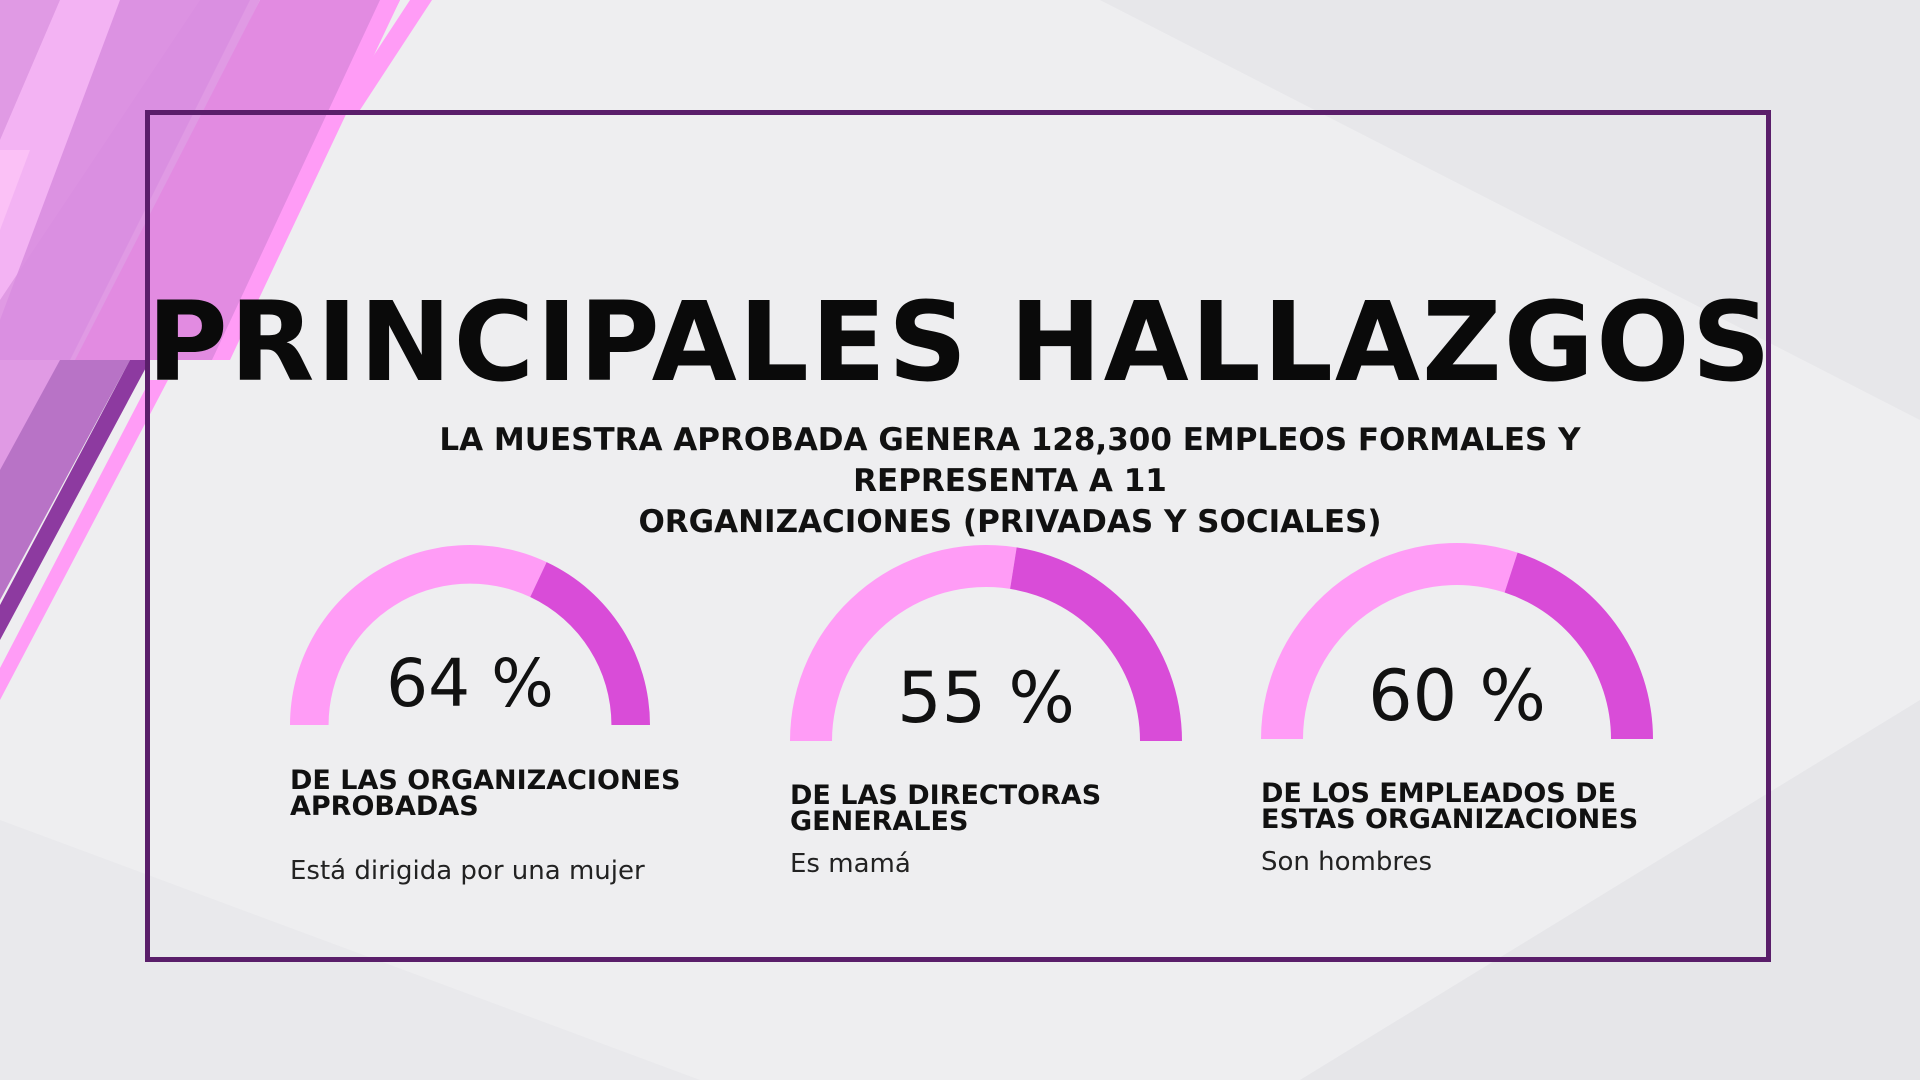 The image size is (1920, 1080). I want to click on gauge-label-line-2: APROBADAS, so click(384, 806).